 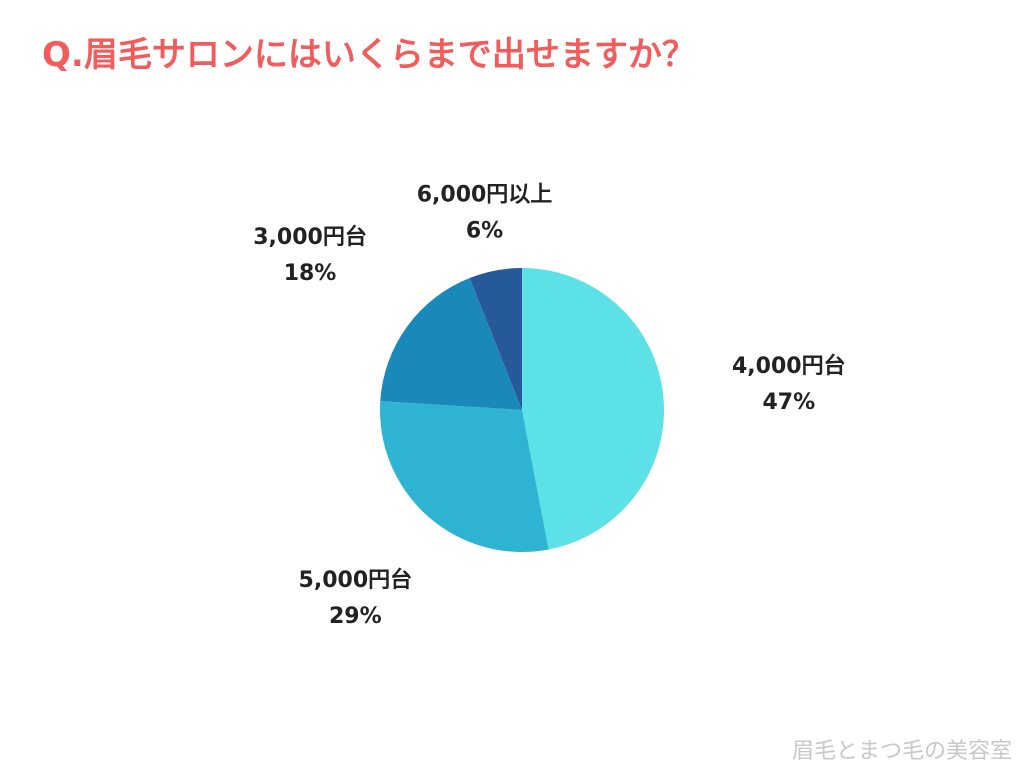 I want to click on slice-value-label: 6%, so click(x=484, y=231).